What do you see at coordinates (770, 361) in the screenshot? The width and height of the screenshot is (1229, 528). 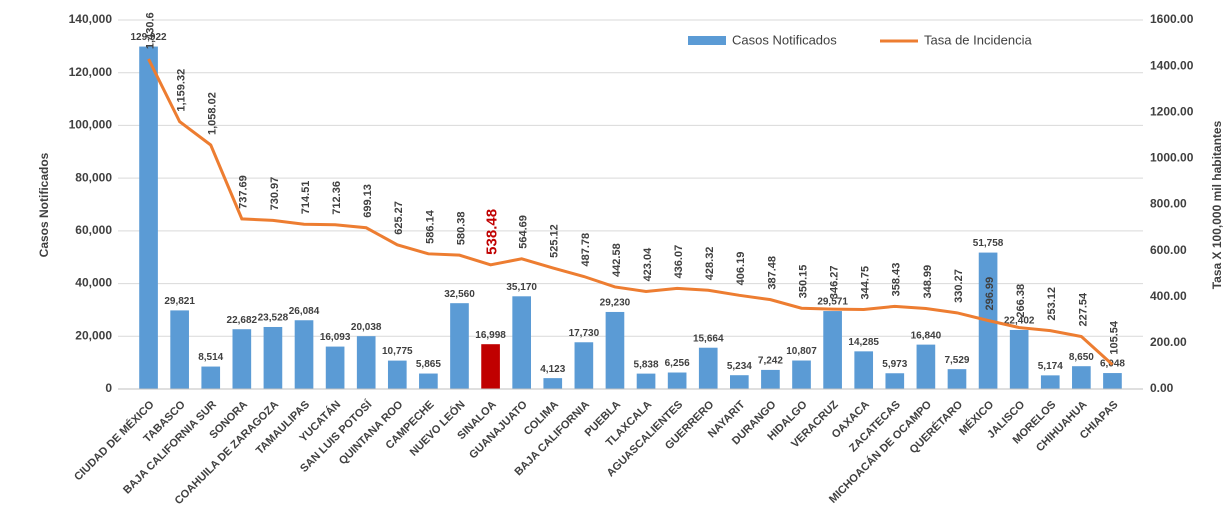 I see `bar-value-label: 7,242` at bounding box center [770, 361].